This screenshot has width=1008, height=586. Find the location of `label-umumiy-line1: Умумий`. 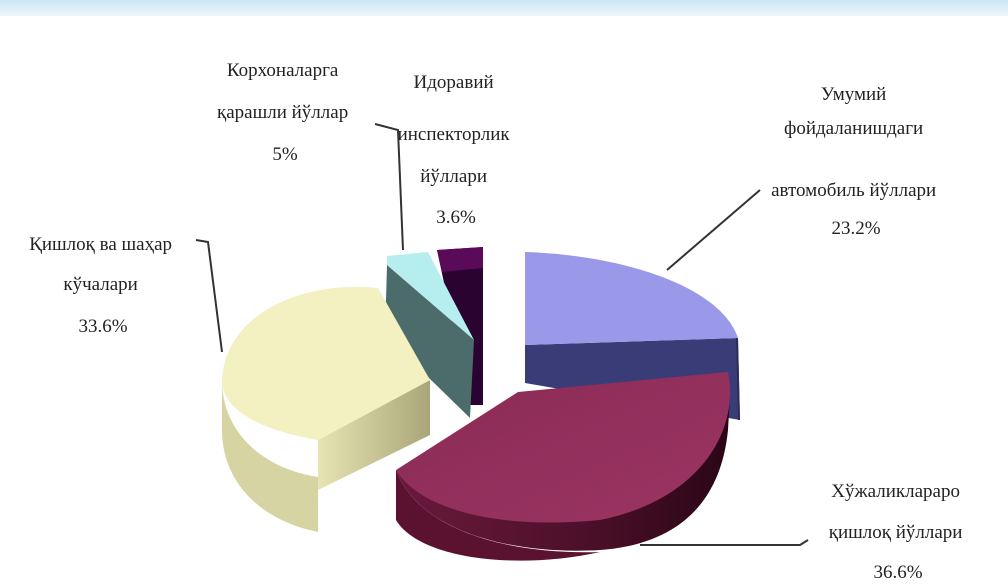

label-umumiy-line1: Умумий is located at coordinates (853, 94).